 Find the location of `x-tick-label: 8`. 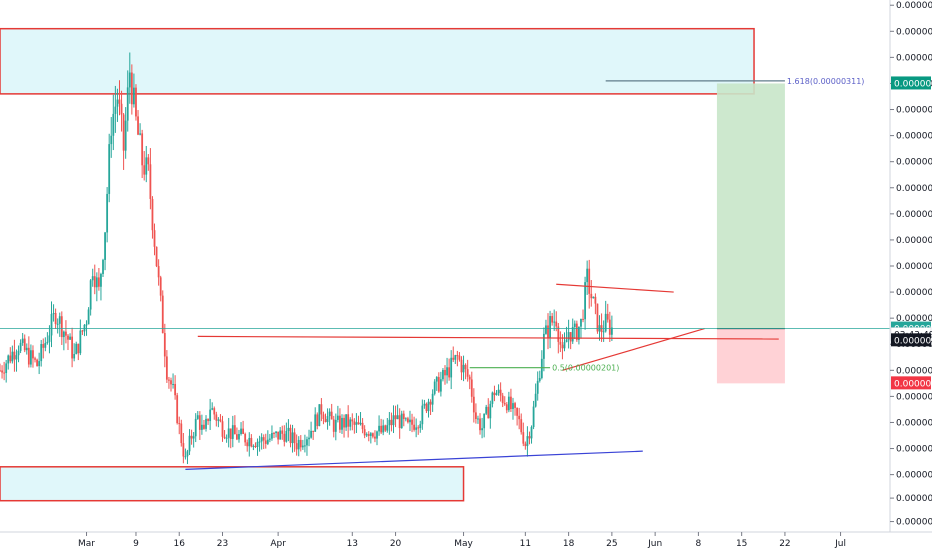

x-tick-label: 8 is located at coordinates (699, 544).